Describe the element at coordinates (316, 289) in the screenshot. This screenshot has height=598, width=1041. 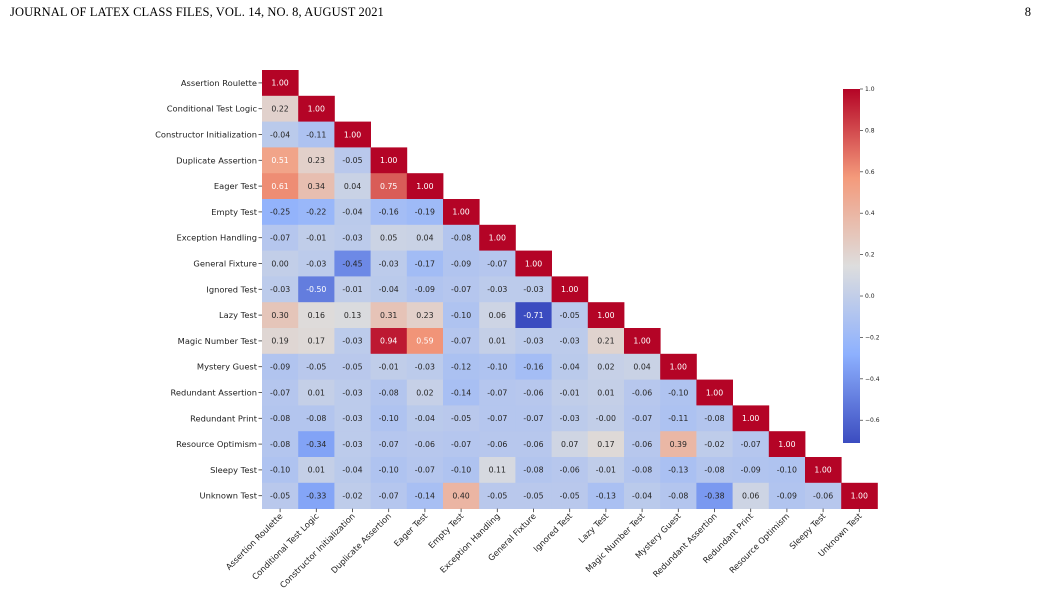
I see `cell-value-label: -0.50` at that location.